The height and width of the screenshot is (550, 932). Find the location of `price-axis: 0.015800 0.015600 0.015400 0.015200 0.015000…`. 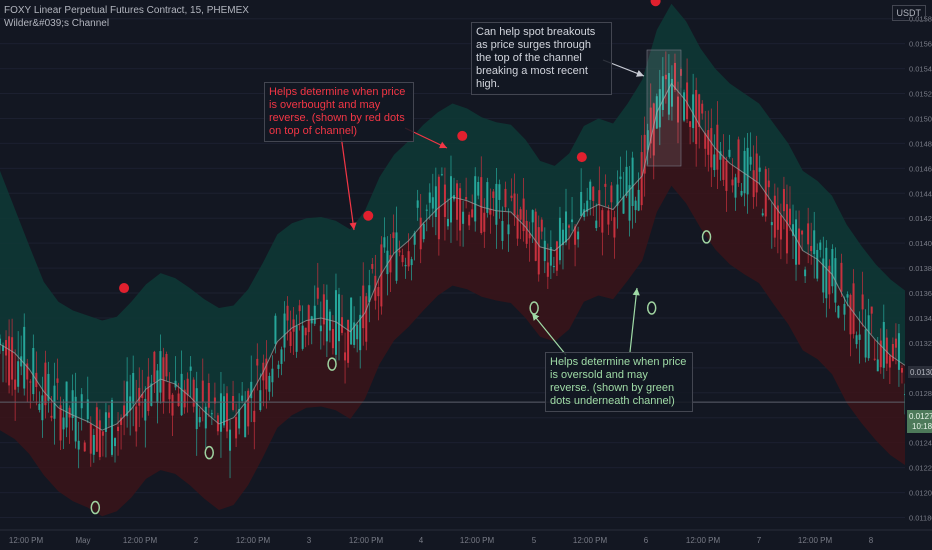

price-axis: 0.015800 0.015600 0.015400 0.015200 0.015000… is located at coordinates (918, 275).